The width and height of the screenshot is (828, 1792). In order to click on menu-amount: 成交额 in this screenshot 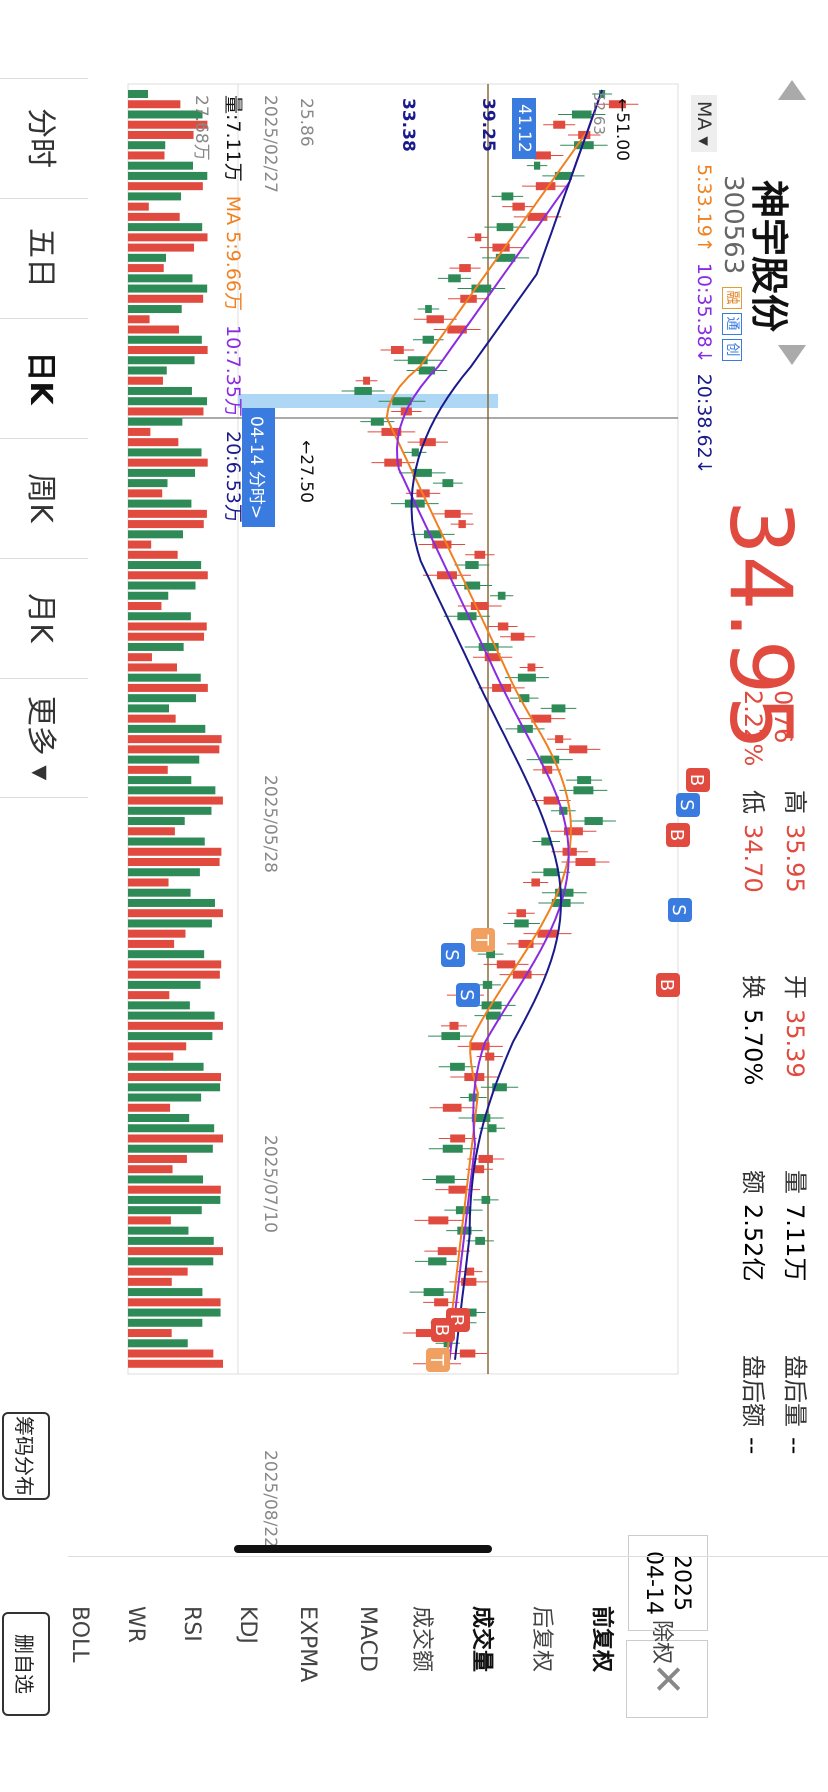, I will do `click(421, 1639)`.